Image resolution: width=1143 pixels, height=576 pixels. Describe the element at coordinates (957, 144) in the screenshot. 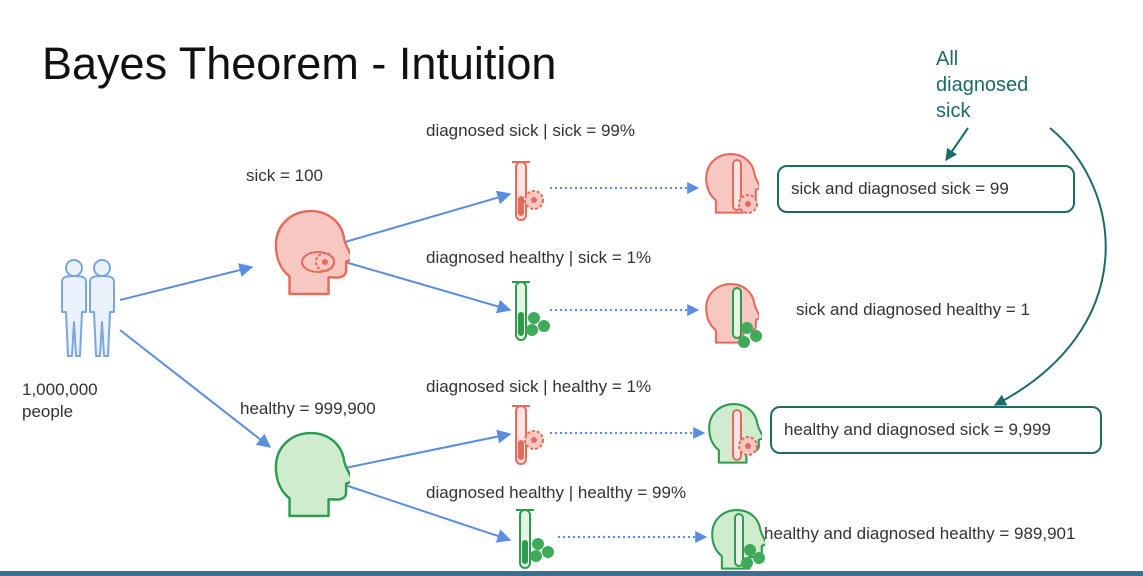

I see `callout-arrow-short` at that location.